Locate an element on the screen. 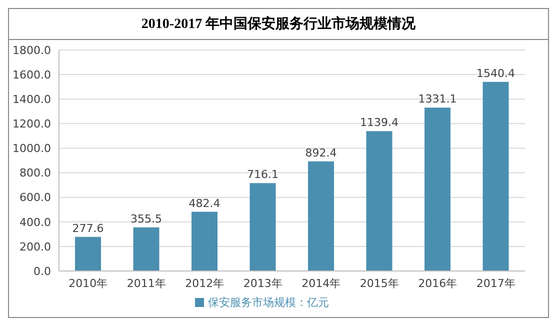  y-tick-label: 0.0 is located at coordinates (42, 271).